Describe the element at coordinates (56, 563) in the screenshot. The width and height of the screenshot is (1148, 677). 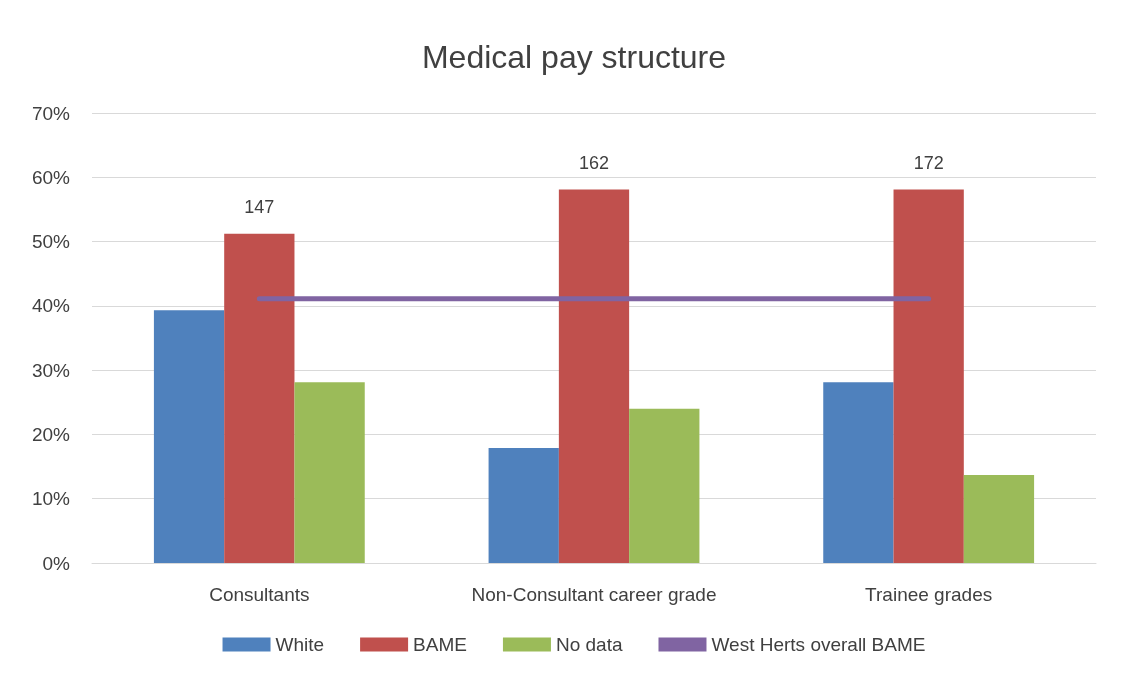
I see `y-tick-label: 0%` at that location.